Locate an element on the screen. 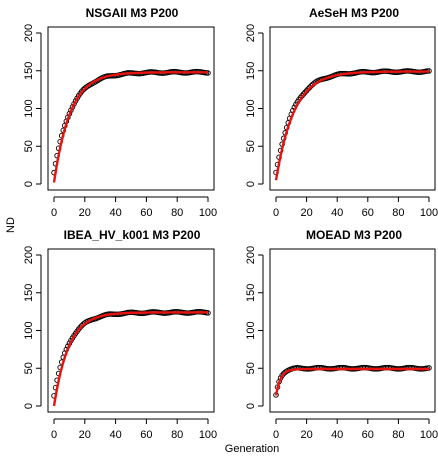 Image resolution: width=438 pixels, height=456 pixels. panel-title: AeSeH M3 P200 is located at coordinates (354, 13).